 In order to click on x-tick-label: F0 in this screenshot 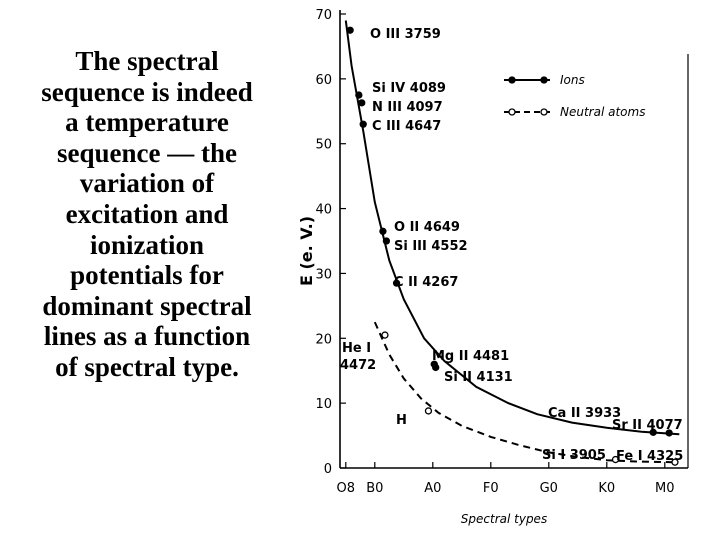, I will do `click(491, 488)`.